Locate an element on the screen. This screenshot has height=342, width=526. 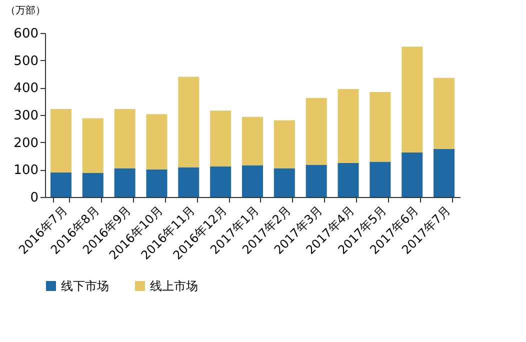
y-tick-label: 400 is located at coordinates (26, 88).